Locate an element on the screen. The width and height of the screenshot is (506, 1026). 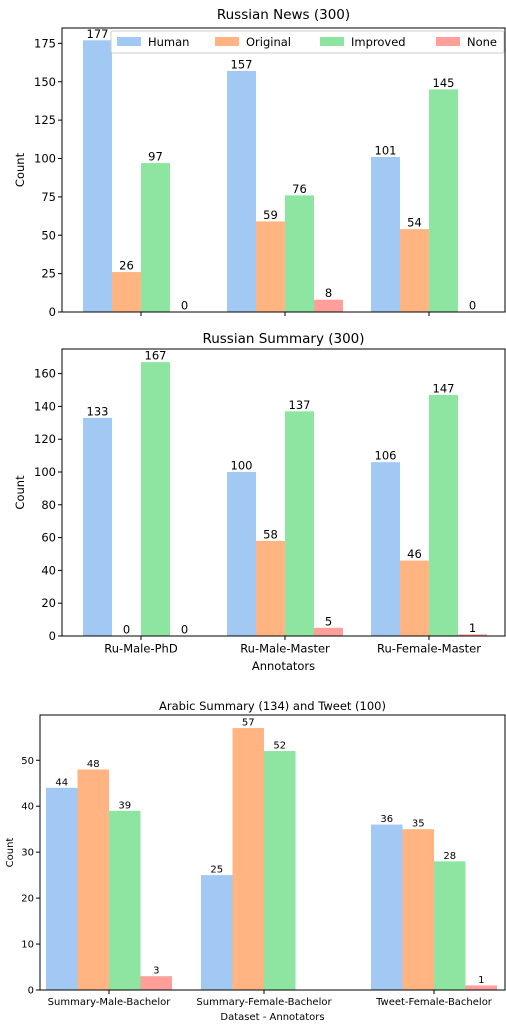
y-tick-label: 150 is located at coordinates (45, 82).